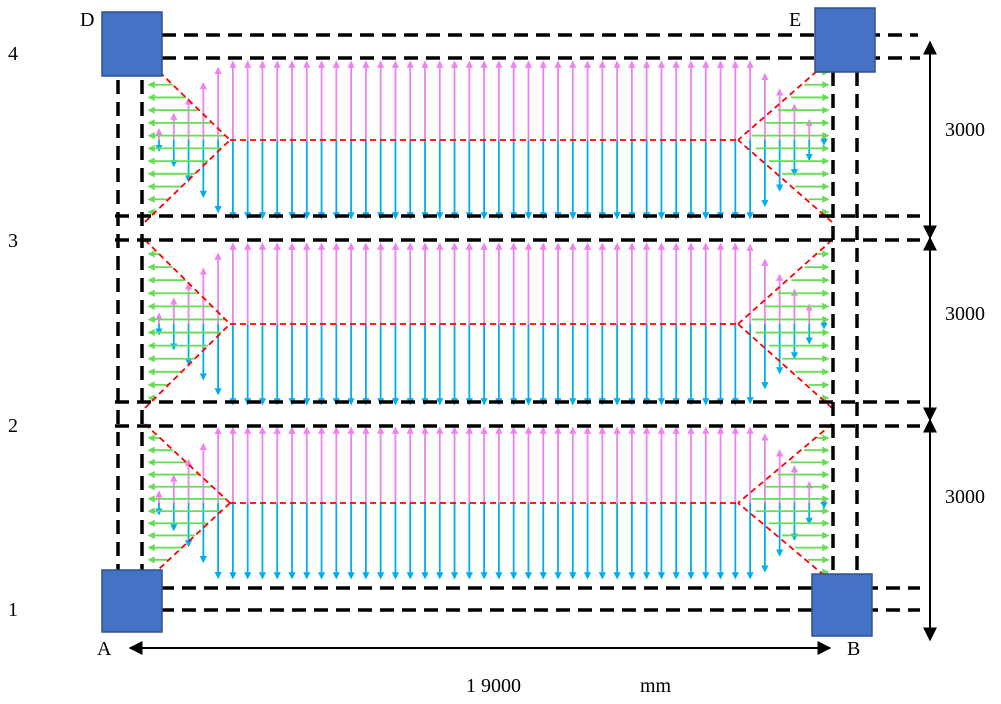  Describe the element at coordinates (795, 20) in the screenshot. I see `corner-label-E: E` at that location.